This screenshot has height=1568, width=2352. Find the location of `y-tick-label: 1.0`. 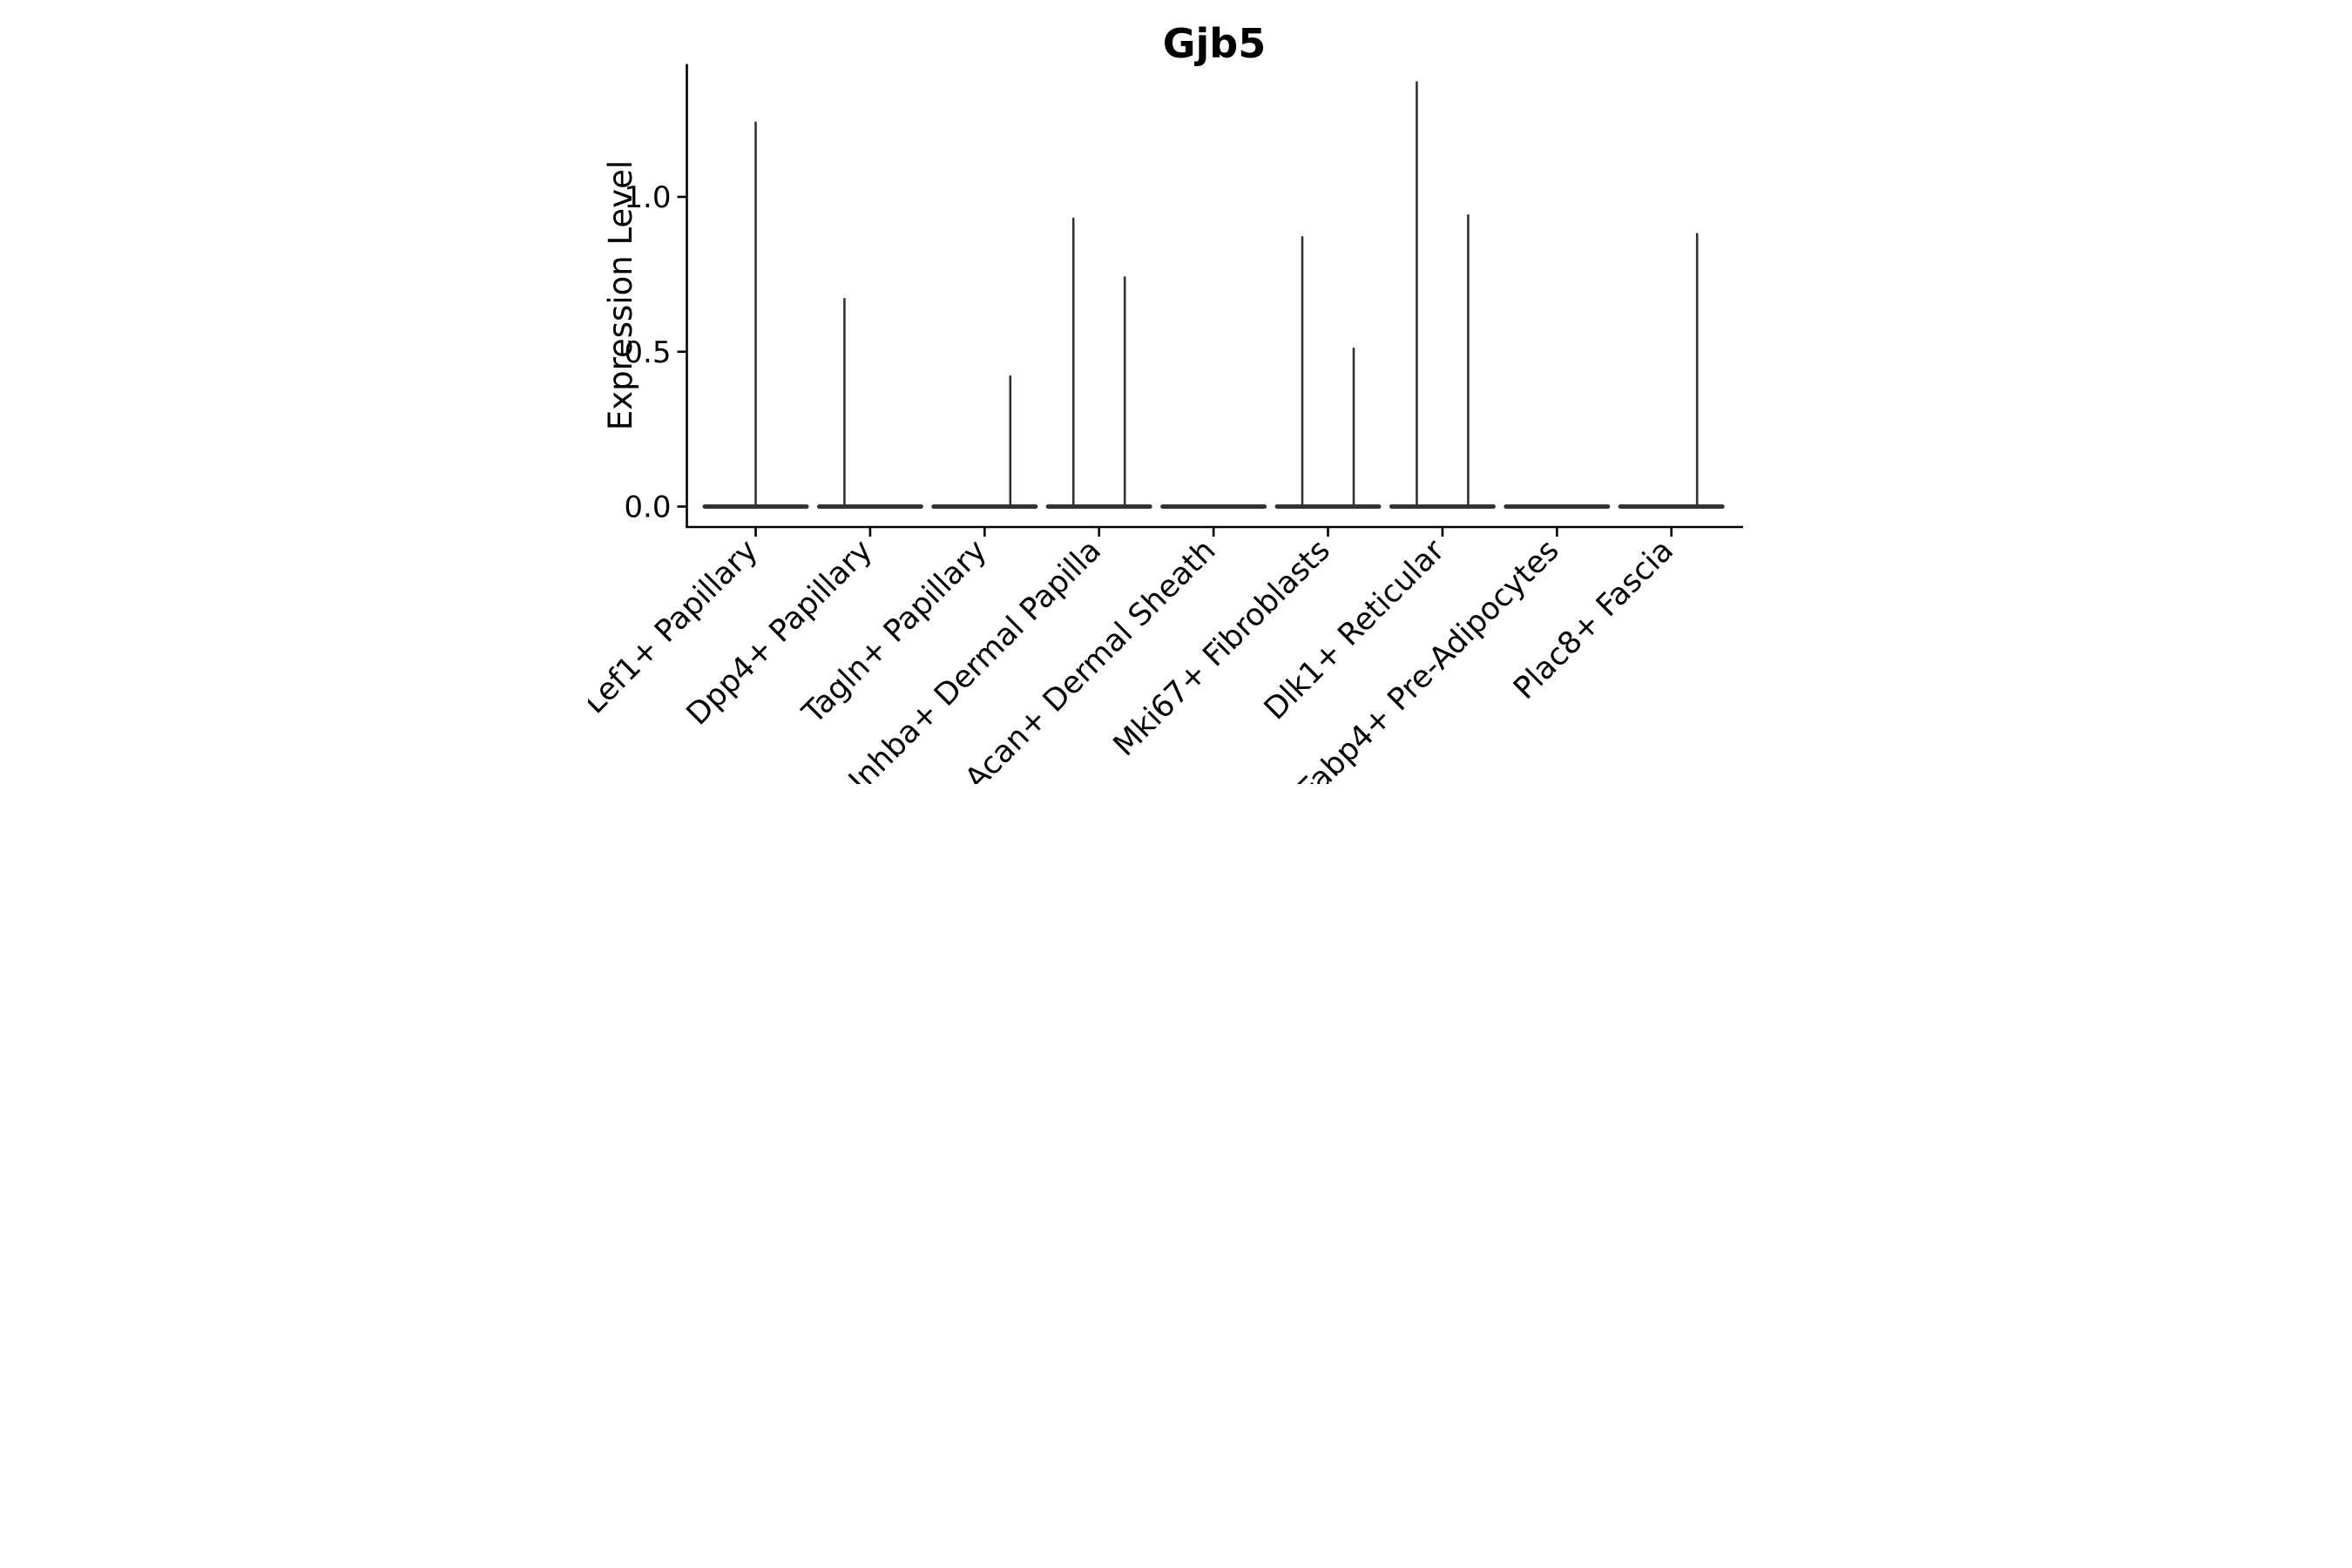

y-tick-label: 1.0 is located at coordinates (647, 198).